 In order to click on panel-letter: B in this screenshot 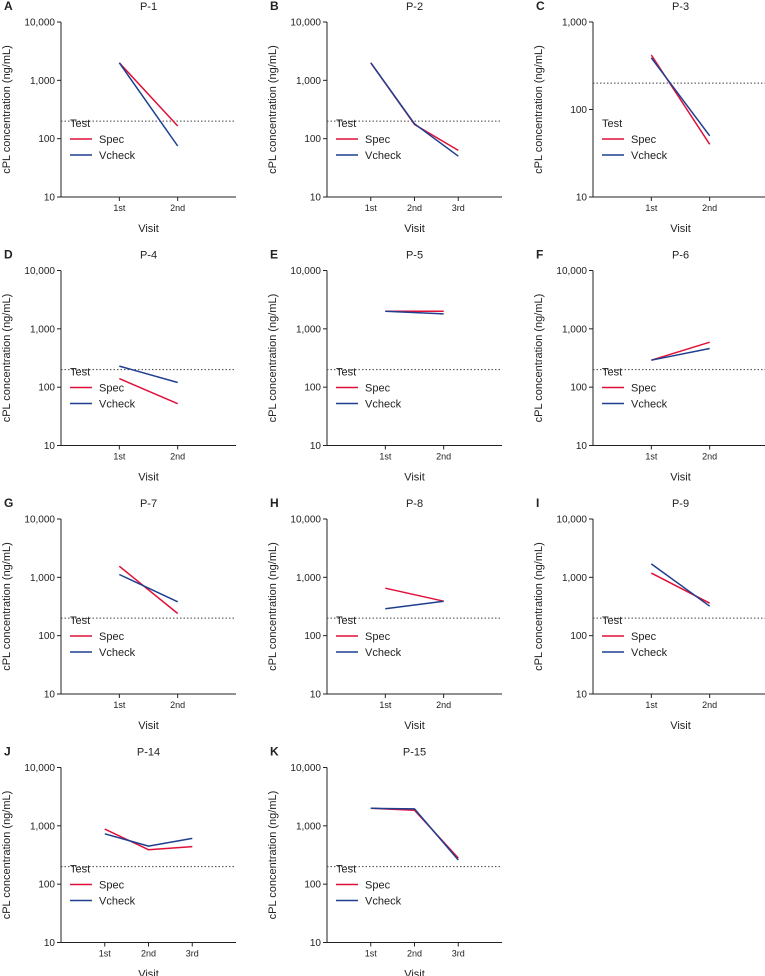, I will do `click(274, 6)`.